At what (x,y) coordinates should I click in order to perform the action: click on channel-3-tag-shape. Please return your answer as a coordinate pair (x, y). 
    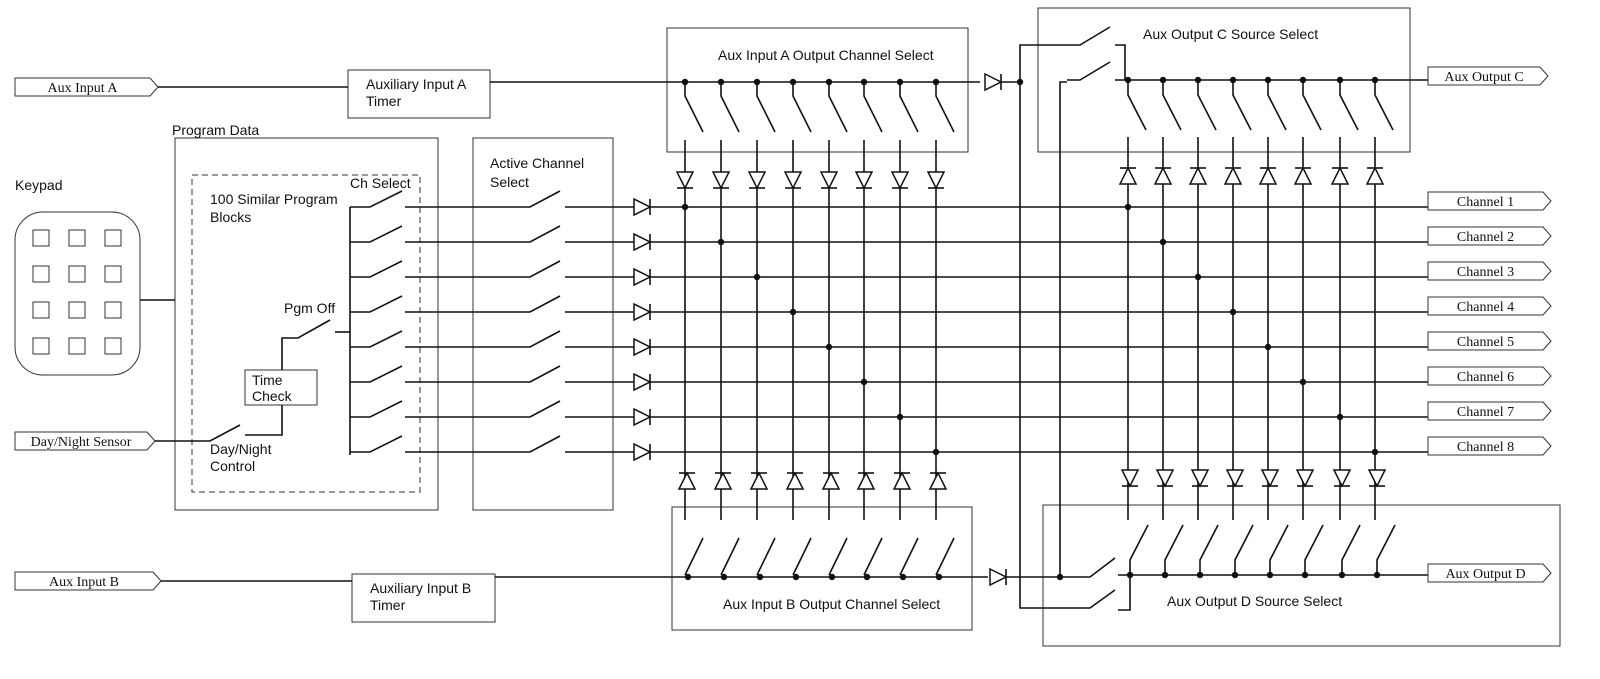
    Looking at the image, I should click on (1489, 271).